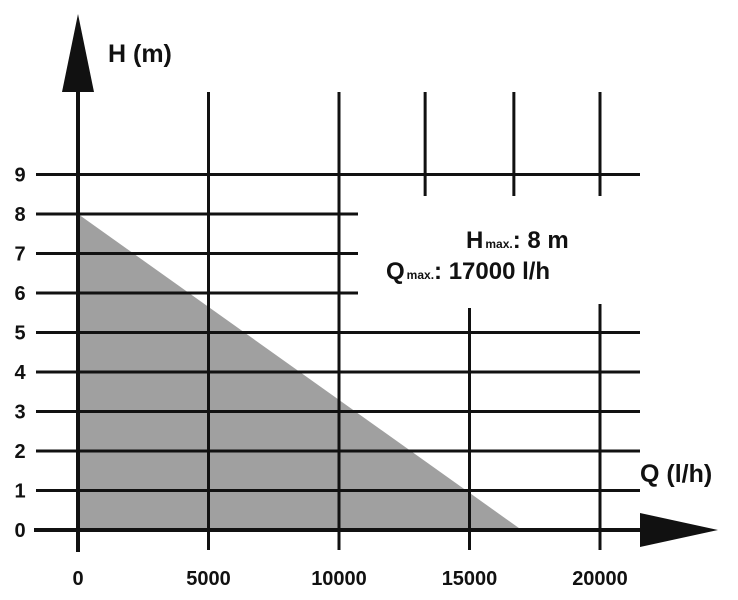  Describe the element at coordinates (78, 53) in the screenshot. I see `y-axis-arrow` at that location.